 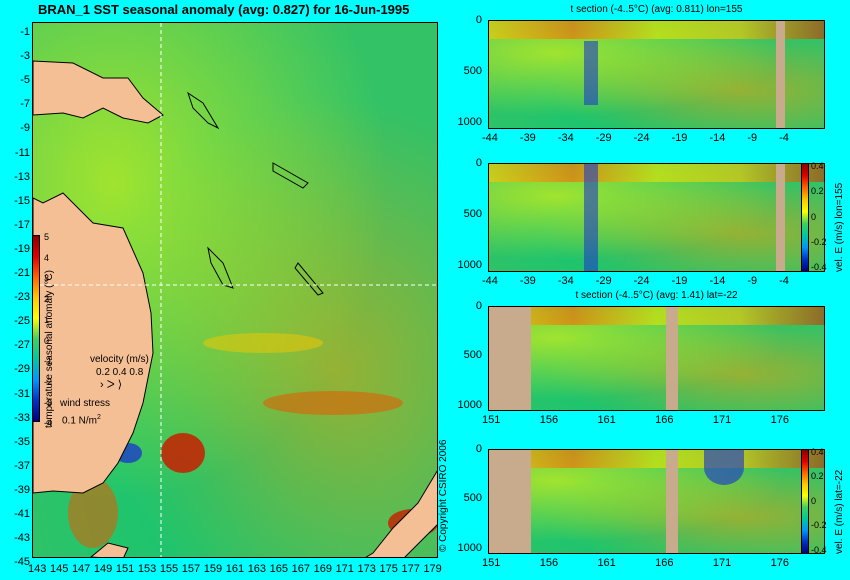 What do you see at coordinates (22, 297) in the screenshot?
I see `lat-tick-label: -23` at bounding box center [22, 297].